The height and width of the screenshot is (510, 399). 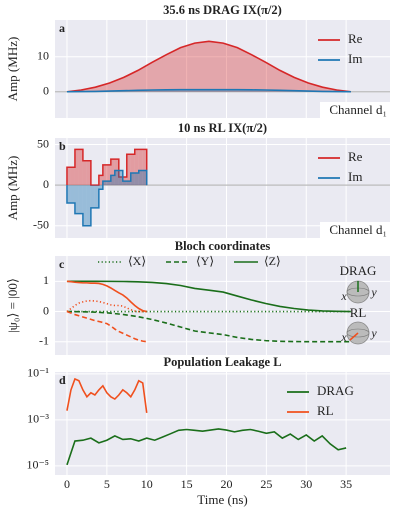 What do you see at coordinates (222, 10) in the screenshot?
I see `panel-title: 35.6 ns DRAG IX(π/2)` at bounding box center [222, 10].